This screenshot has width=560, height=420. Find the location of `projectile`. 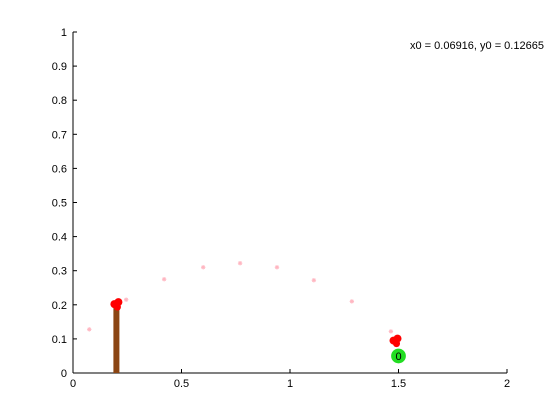

projectile is located at coordinates (395, 341).